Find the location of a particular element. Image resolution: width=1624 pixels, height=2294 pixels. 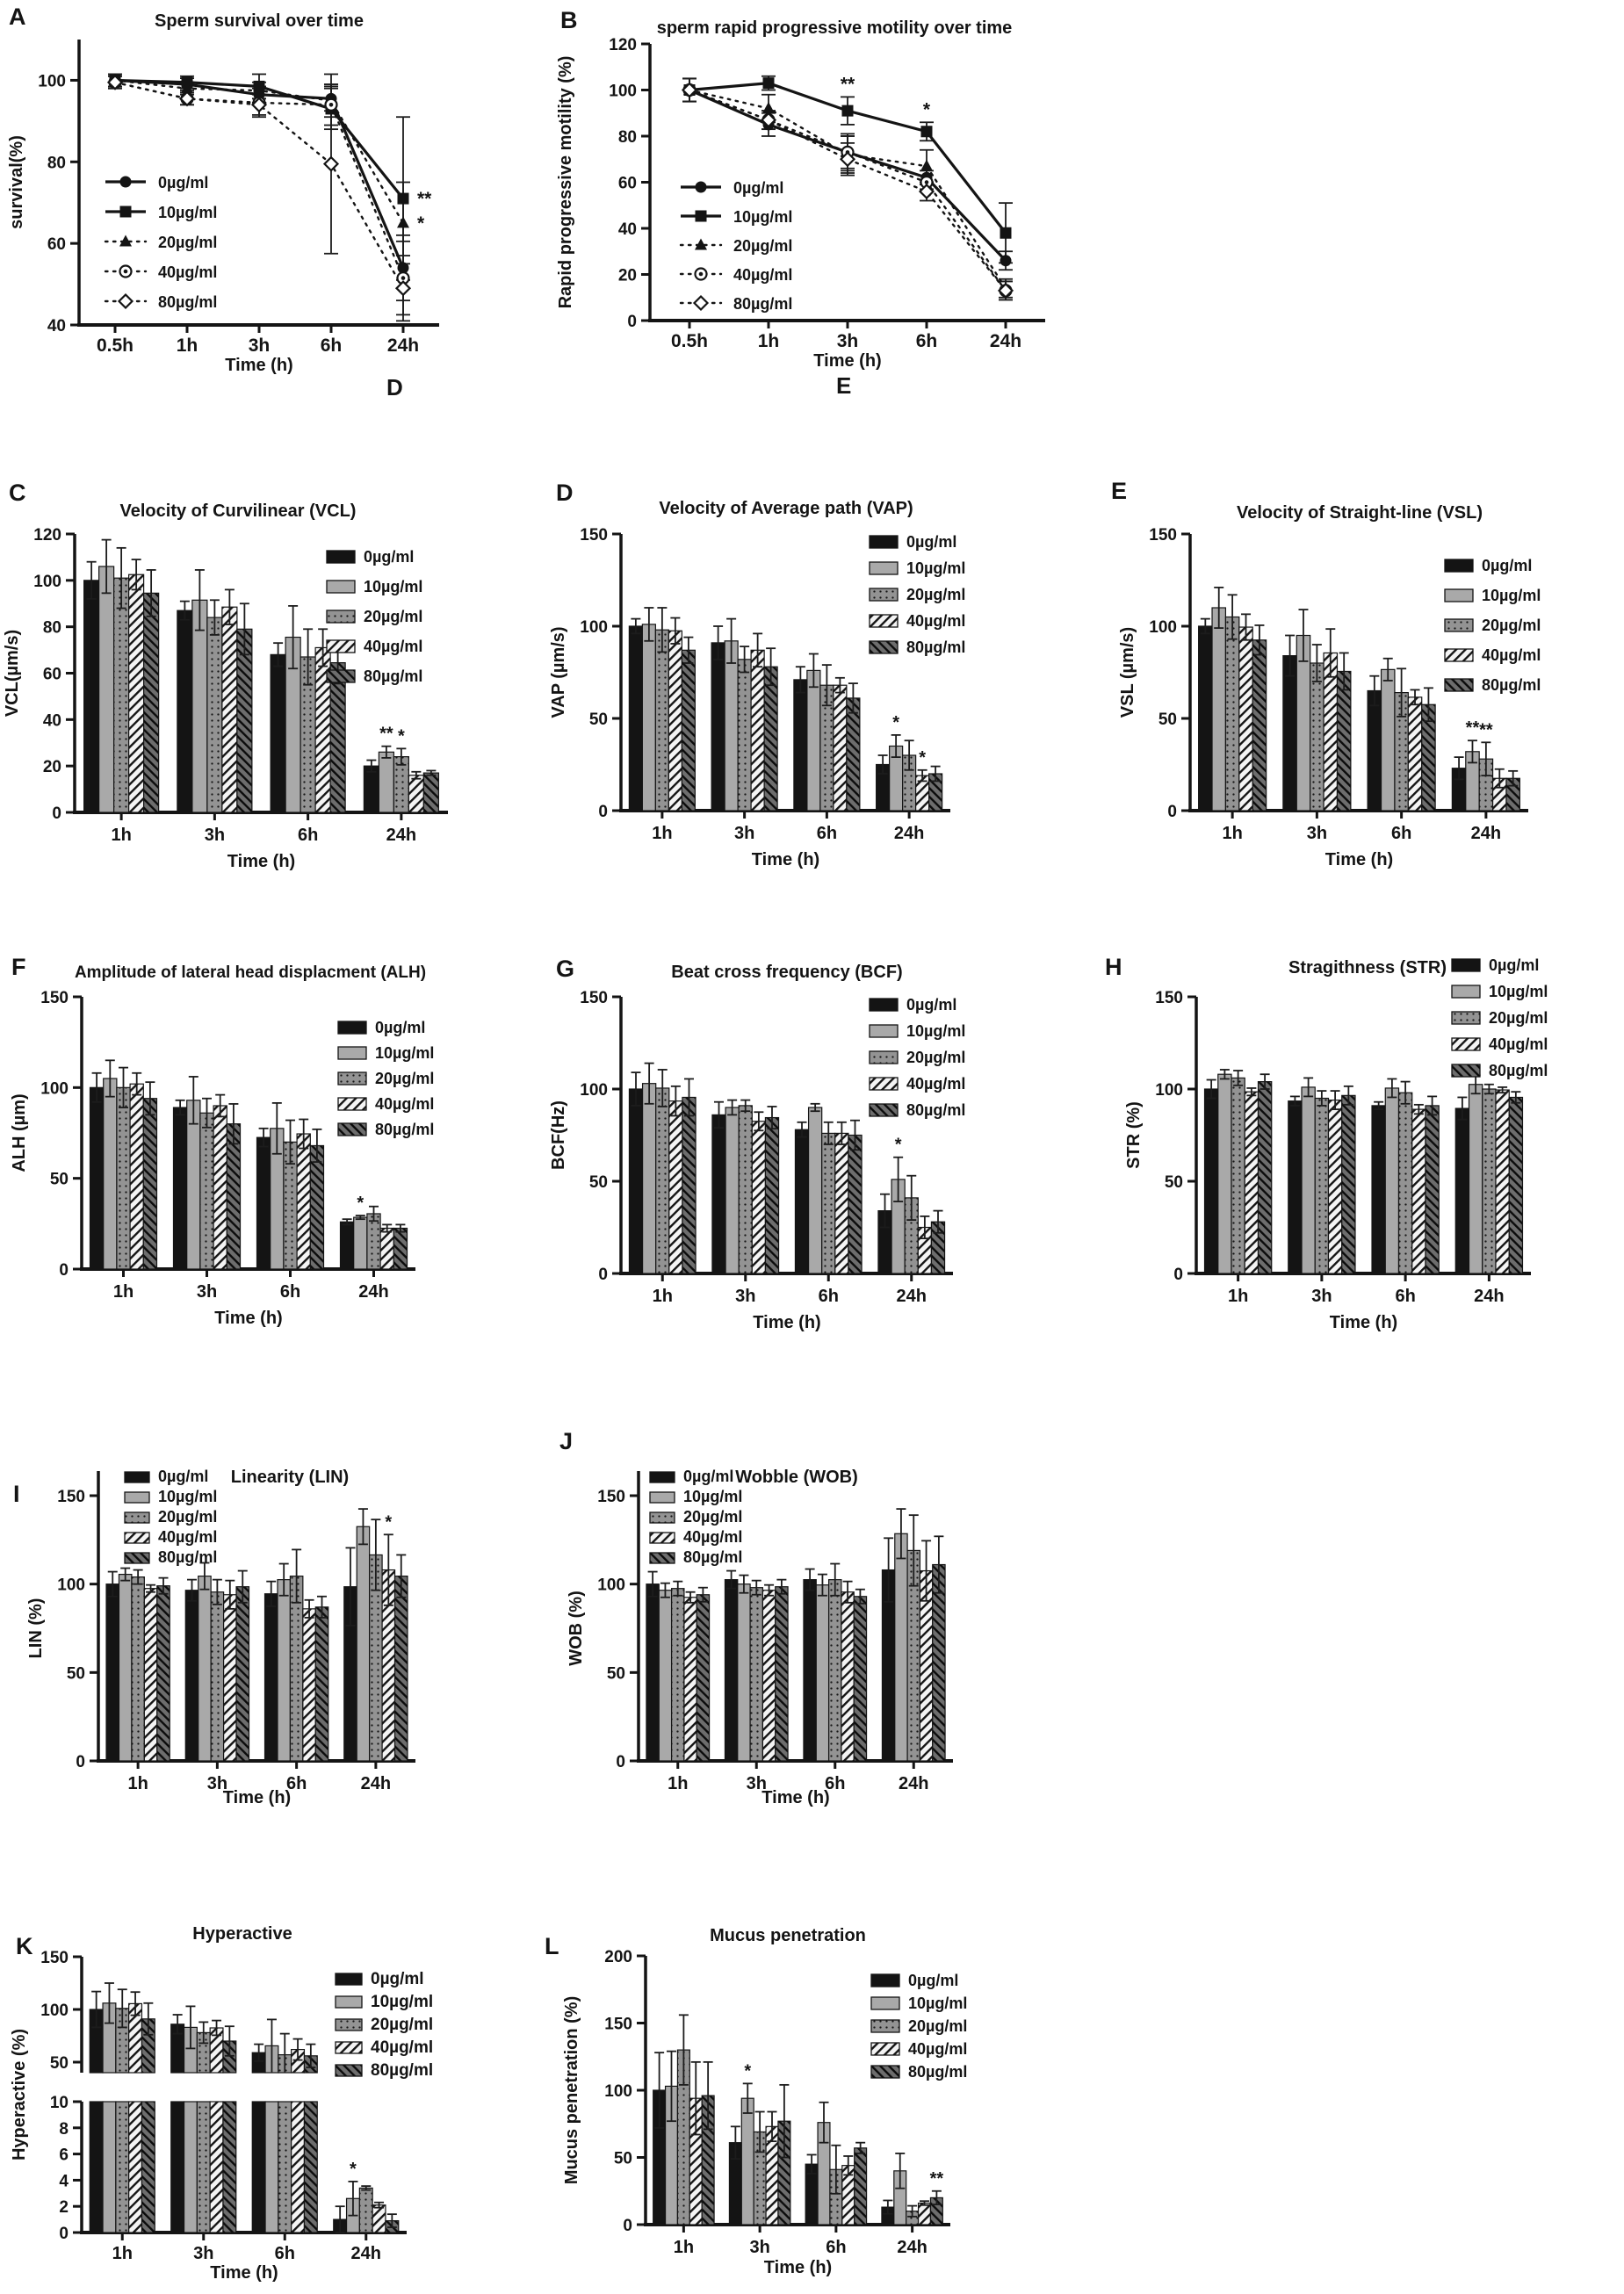

y-tick-label: 6 is located at coordinates (64, 2155).